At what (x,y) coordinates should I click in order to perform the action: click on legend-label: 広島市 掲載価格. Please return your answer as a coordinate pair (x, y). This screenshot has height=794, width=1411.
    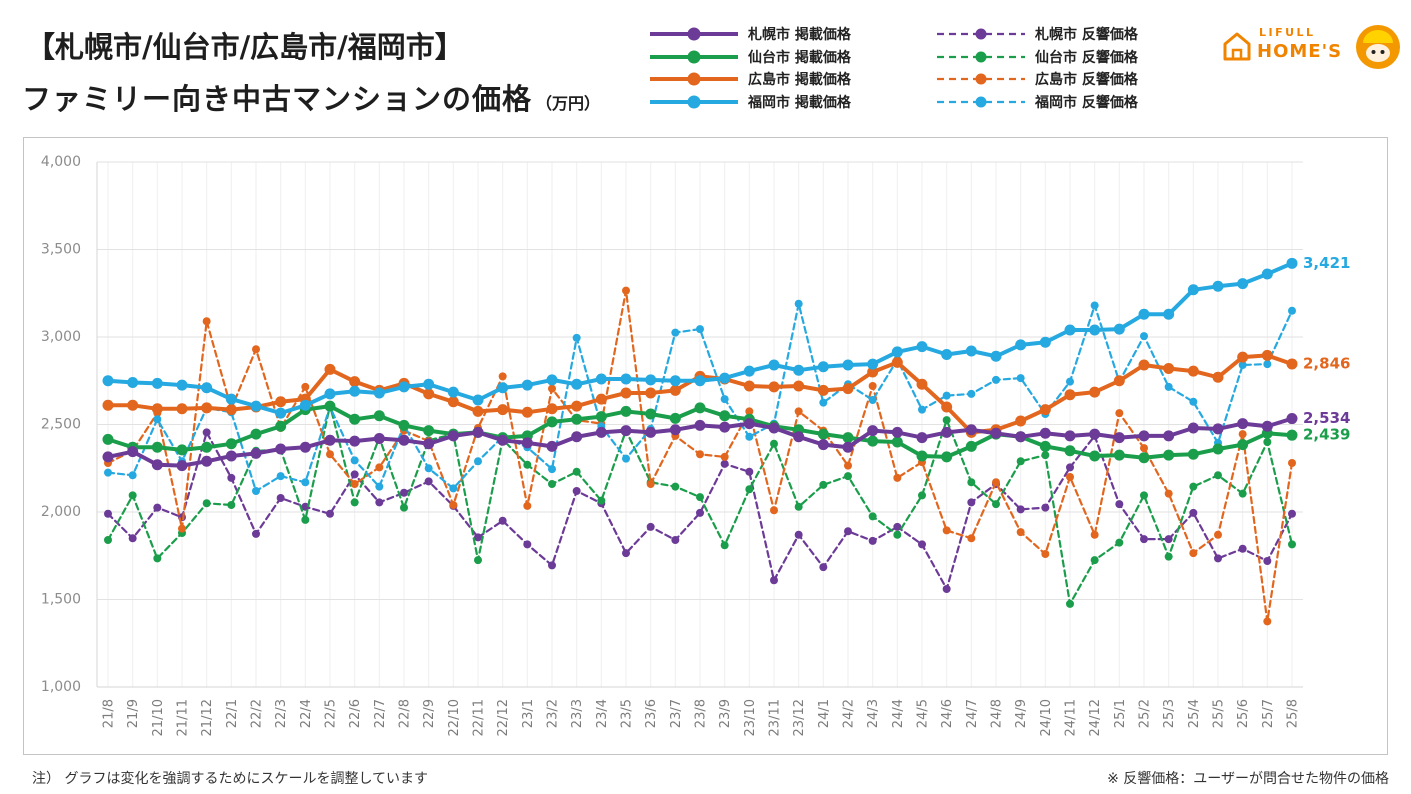
    Looking at the image, I should click on (799, 80).